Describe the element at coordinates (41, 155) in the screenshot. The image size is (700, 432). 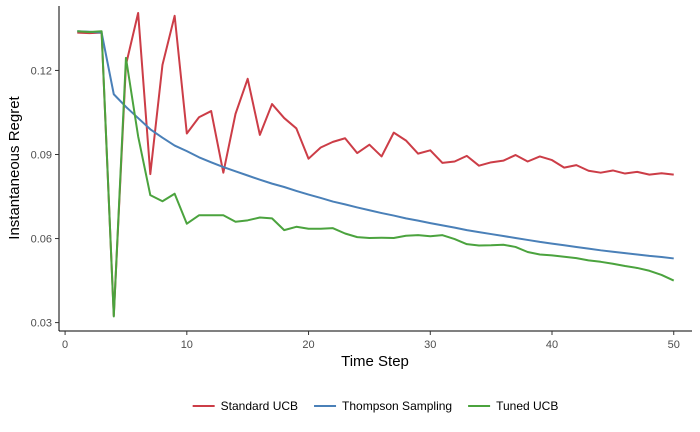
I see `y-tick-label: 0.09` at that location.